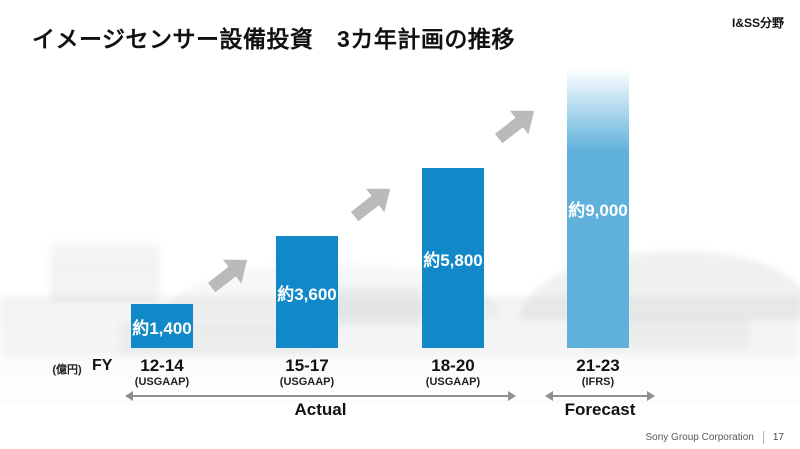 Image resolution: width=800 pixels, height=449 pixels. I want to click on actual-span-arrow, so click(320, 396).